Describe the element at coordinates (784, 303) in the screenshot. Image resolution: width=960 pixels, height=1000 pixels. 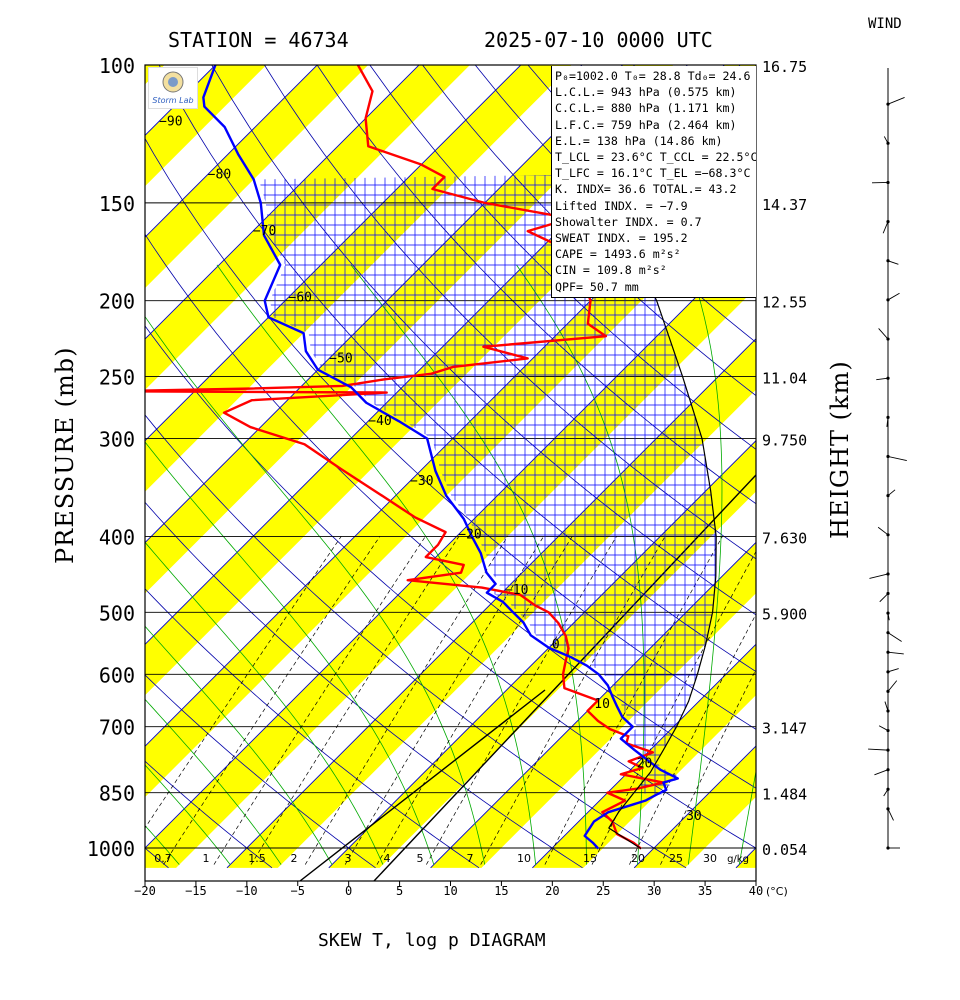
I see `height-tick-label: 12.55` at that location.